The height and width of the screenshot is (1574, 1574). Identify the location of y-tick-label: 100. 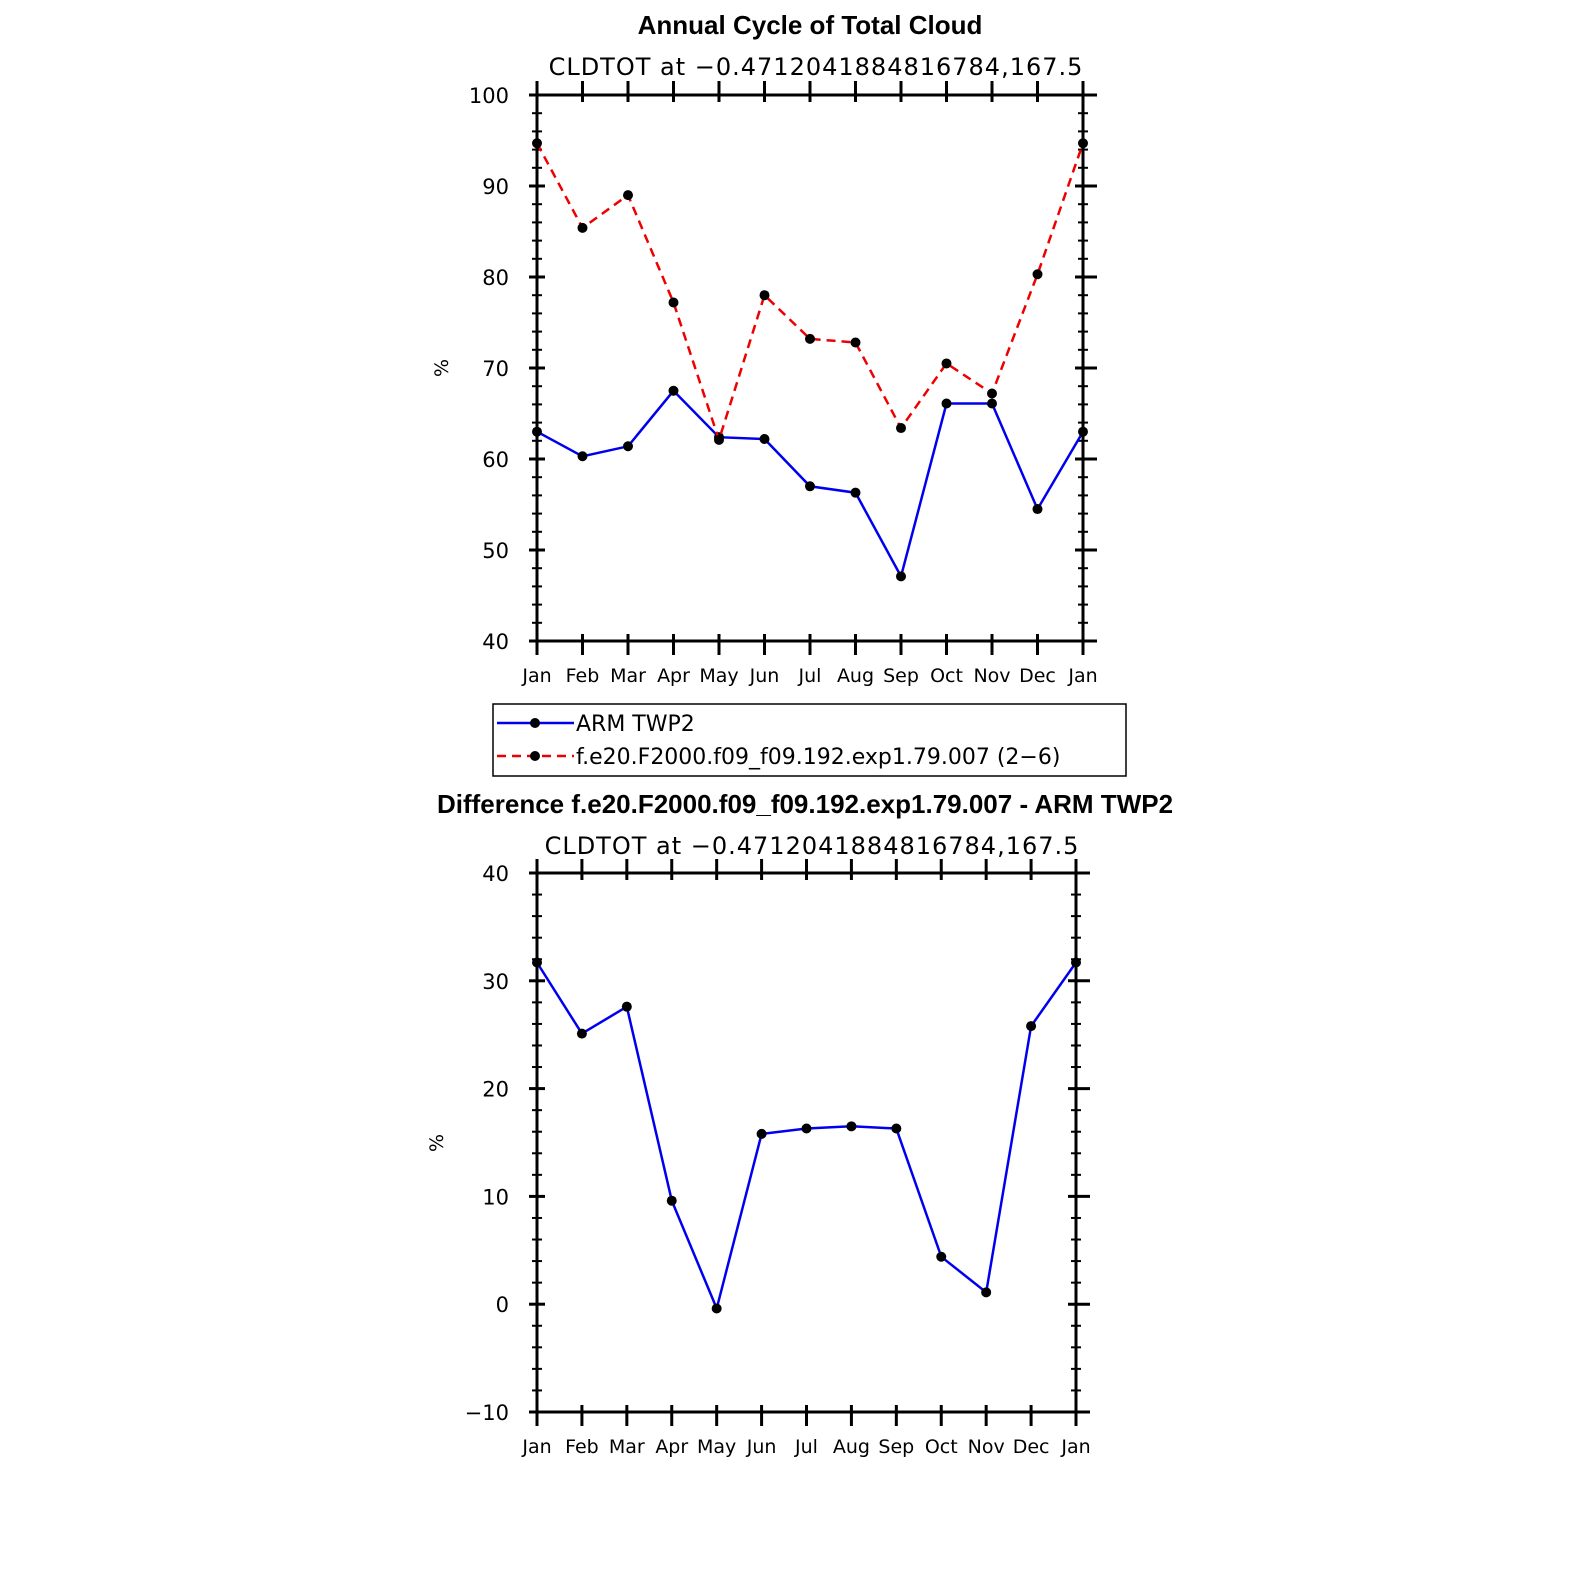
(489, 96).